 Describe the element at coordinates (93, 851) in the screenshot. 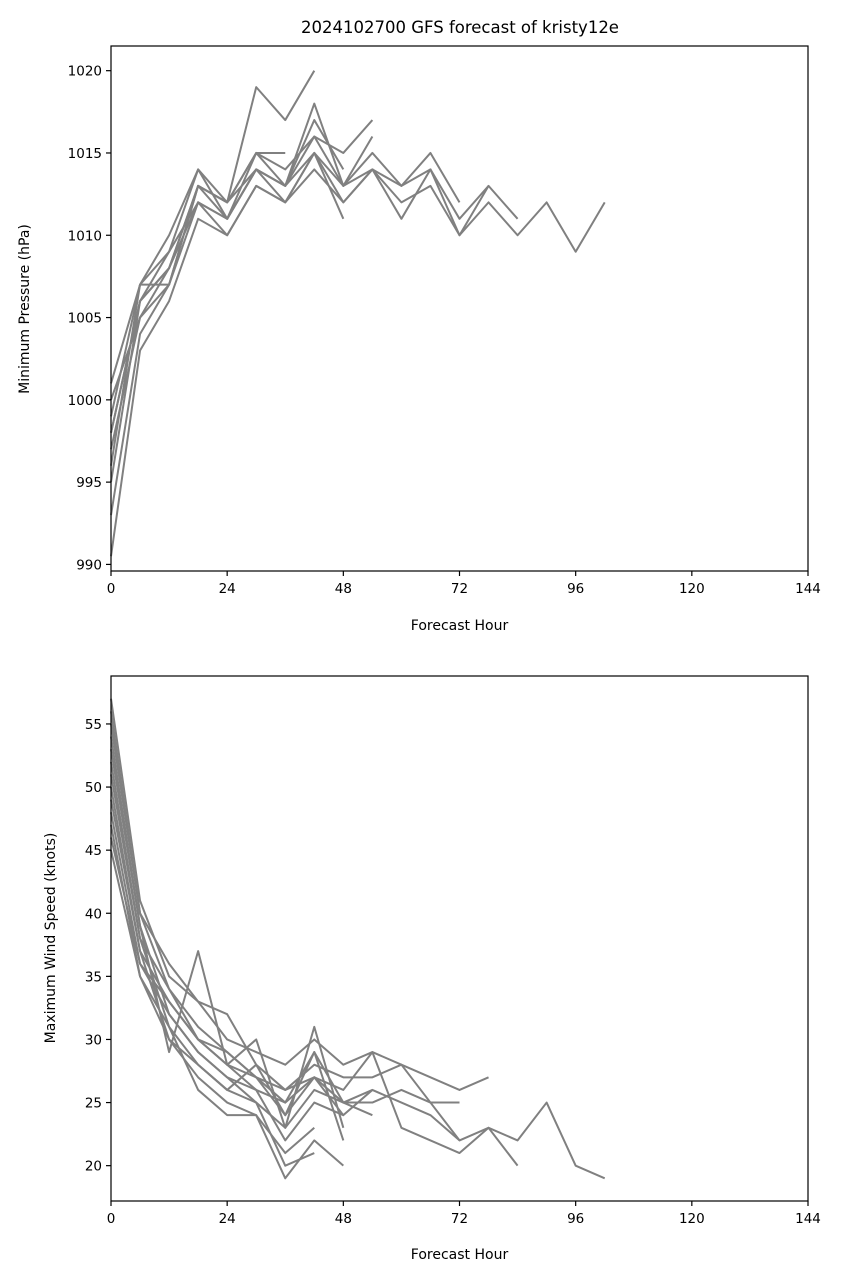

I see `wind-y-tick-label: 45` at that location.